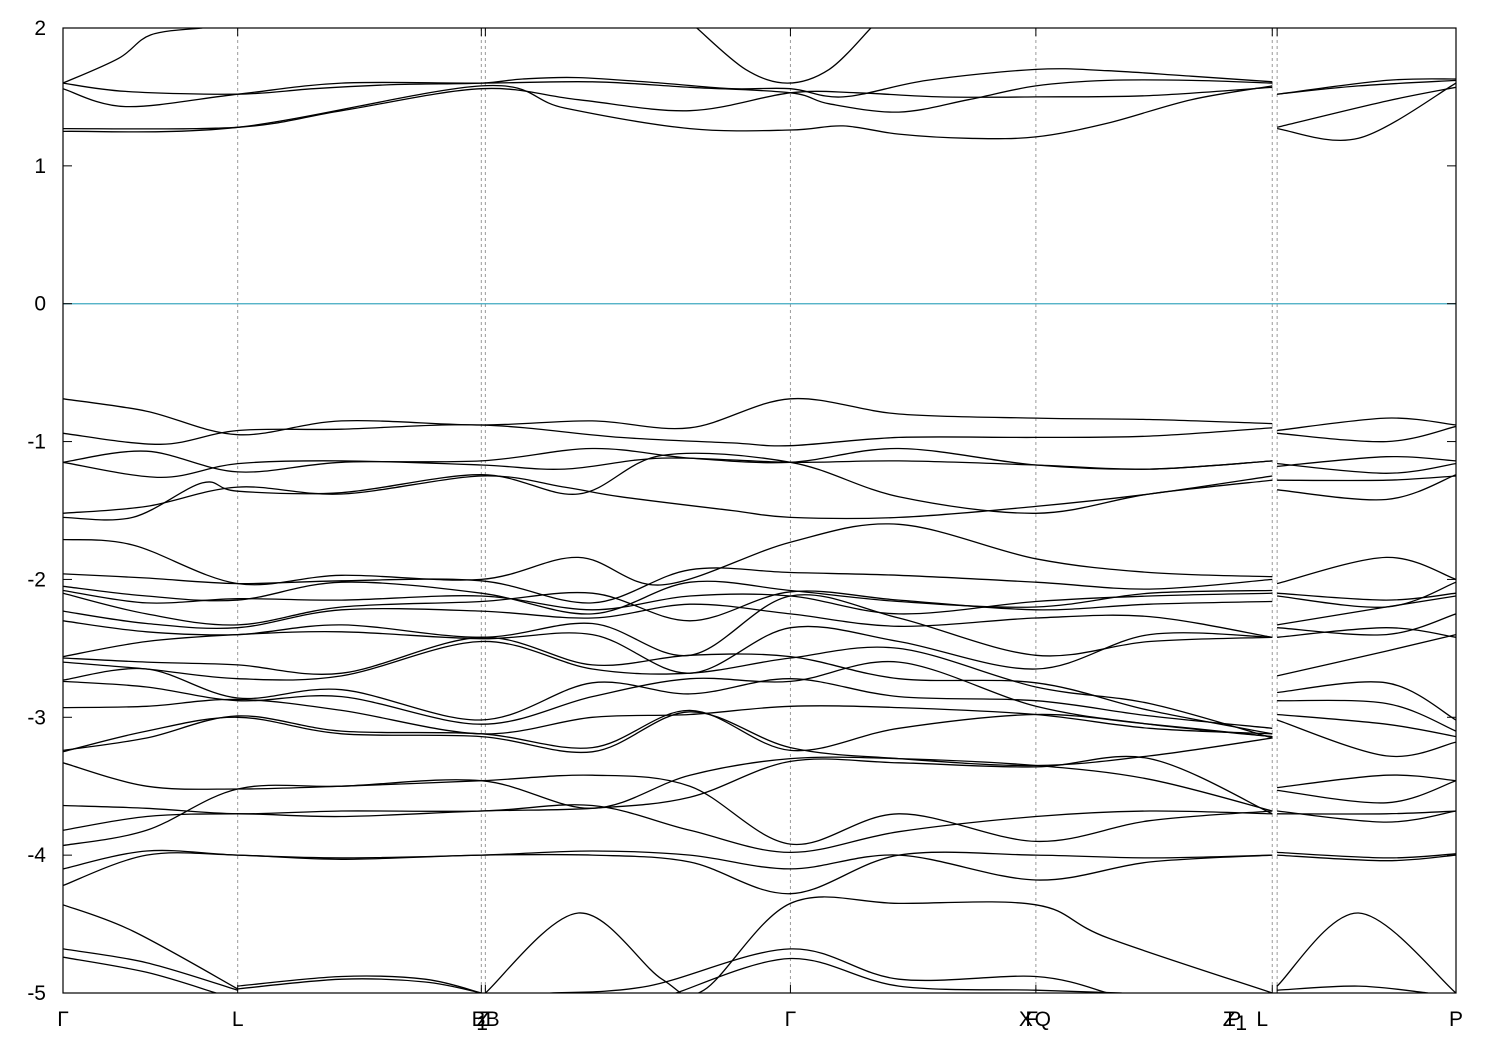 This screenshot has width=1500, height=1050. Describe the element at coordinates (36, 717) in the screenshot. I see `y-tick-label: -3` at that location.